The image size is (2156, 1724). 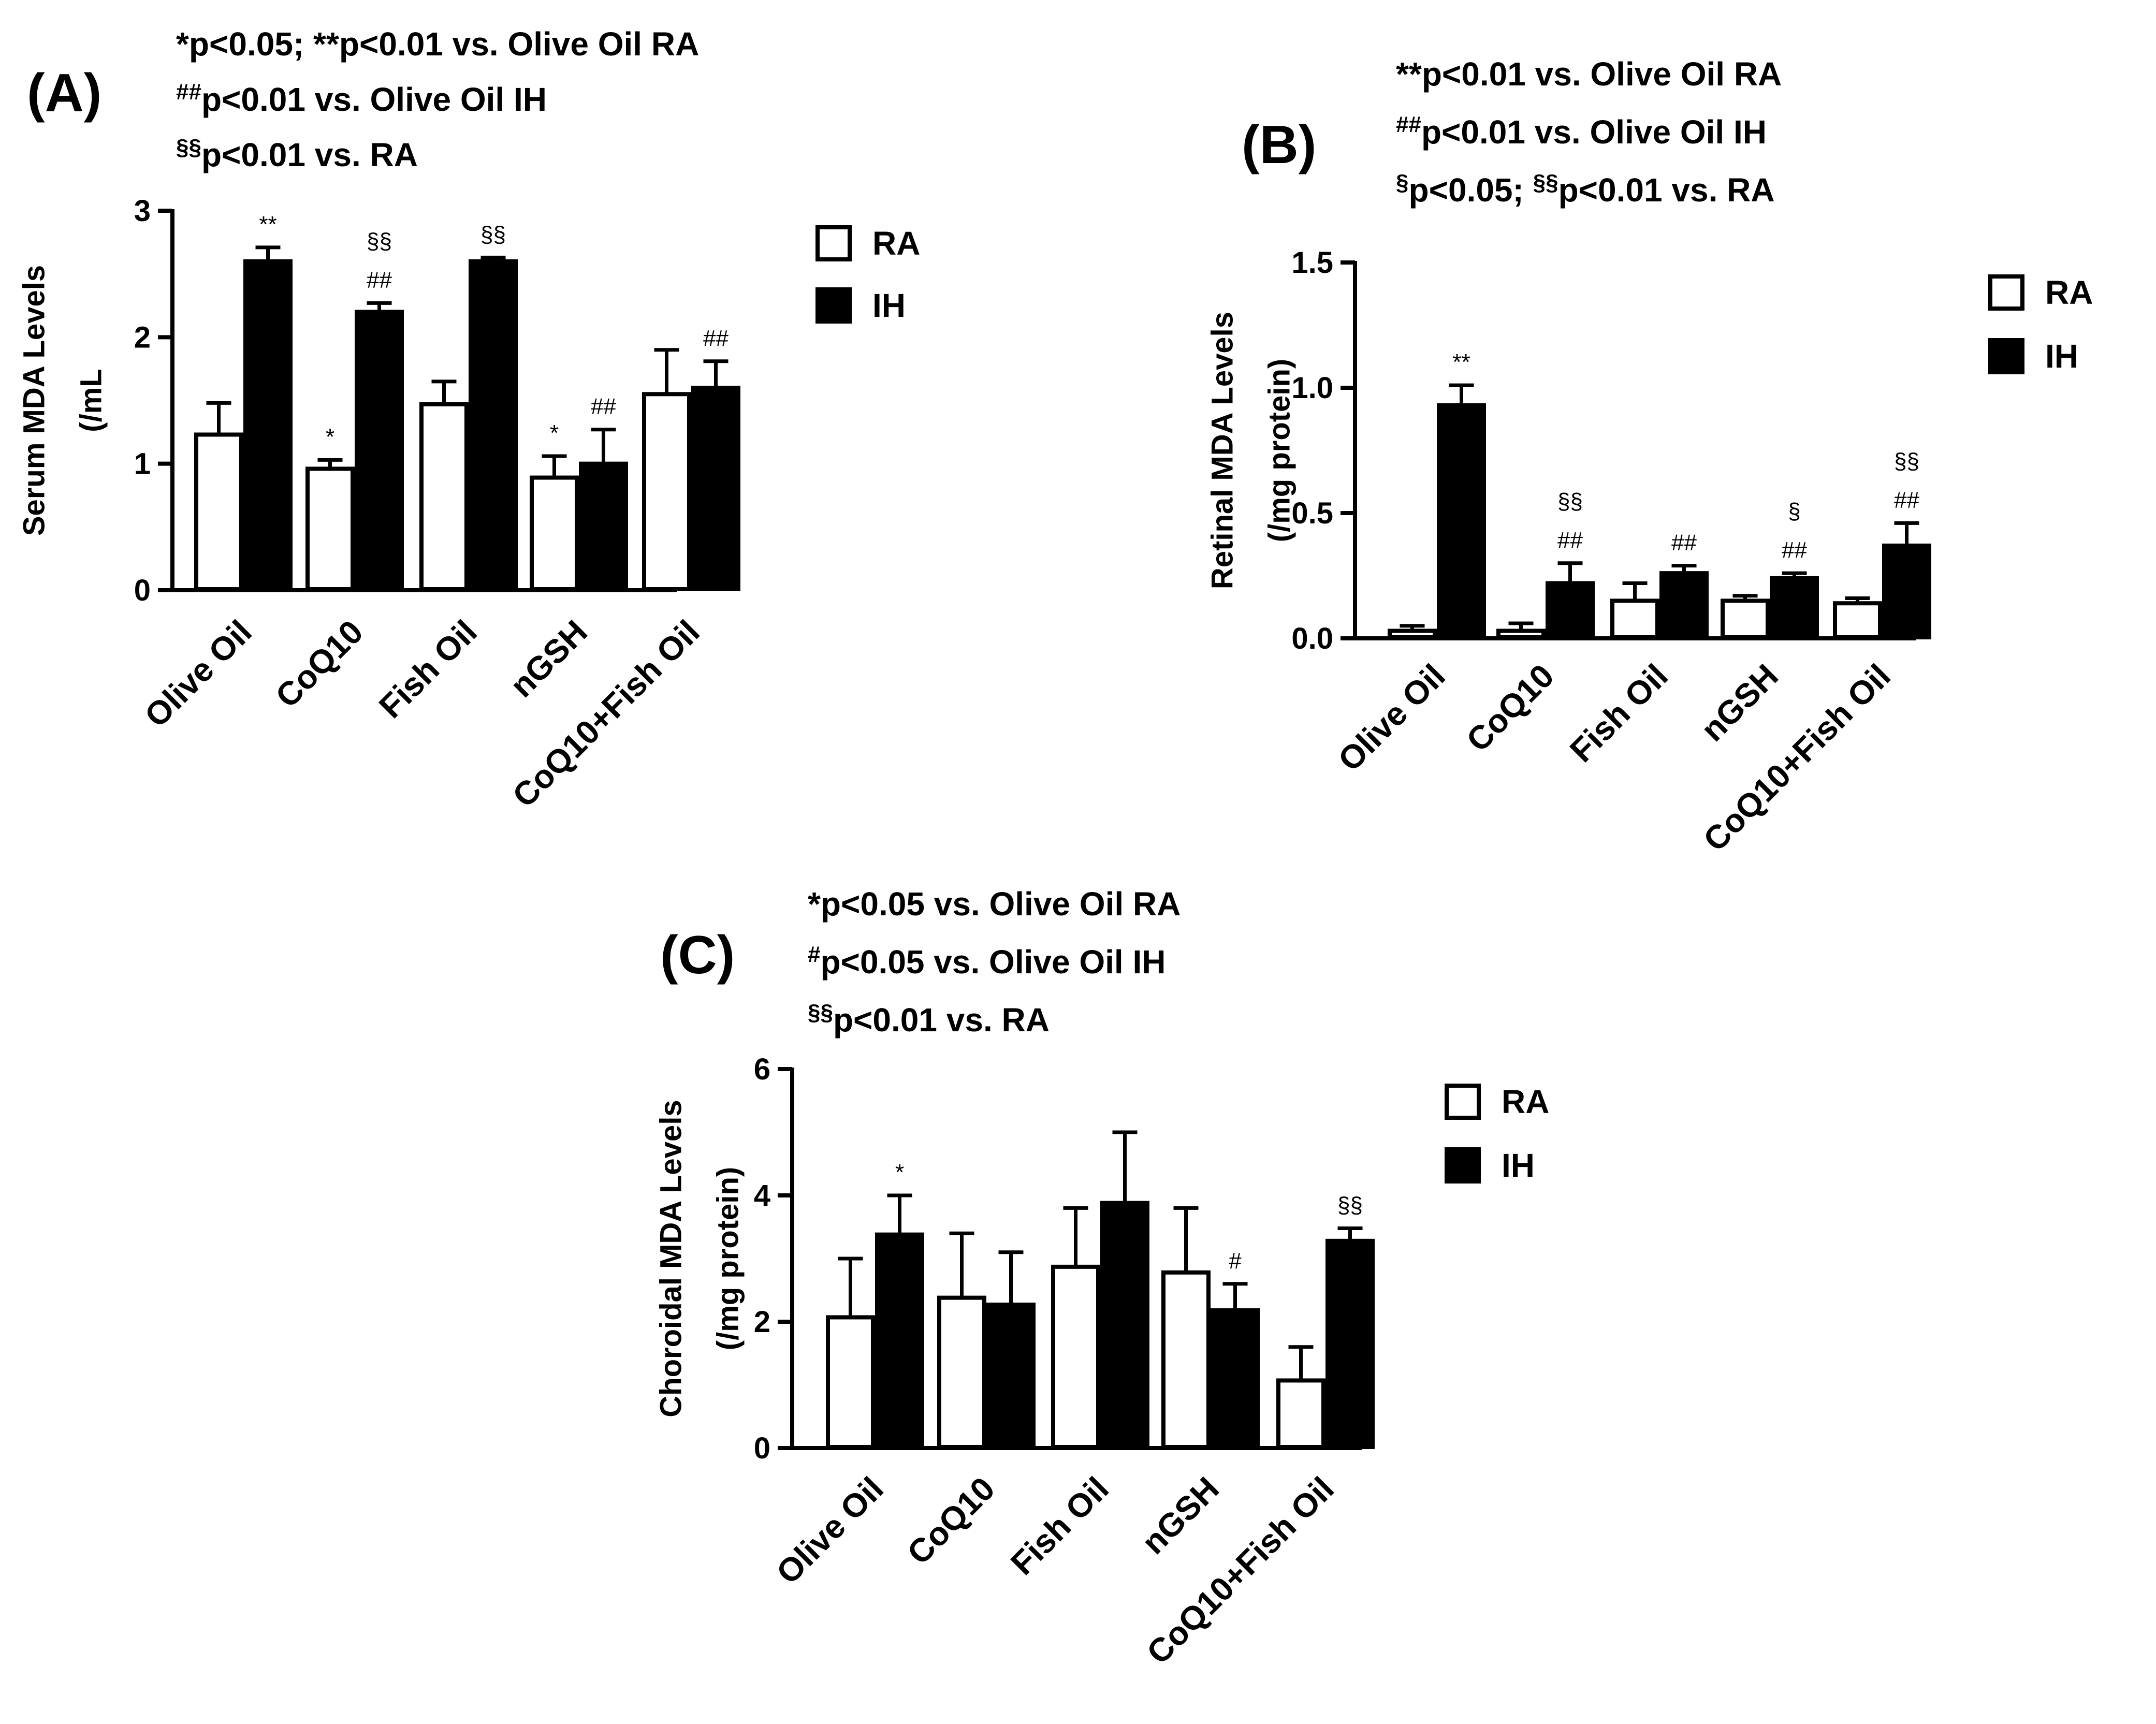 What do you see at coordinates (1794, 511) in the screenshot?
I see `significance-marker: §` at bounding box center [1794, 511].